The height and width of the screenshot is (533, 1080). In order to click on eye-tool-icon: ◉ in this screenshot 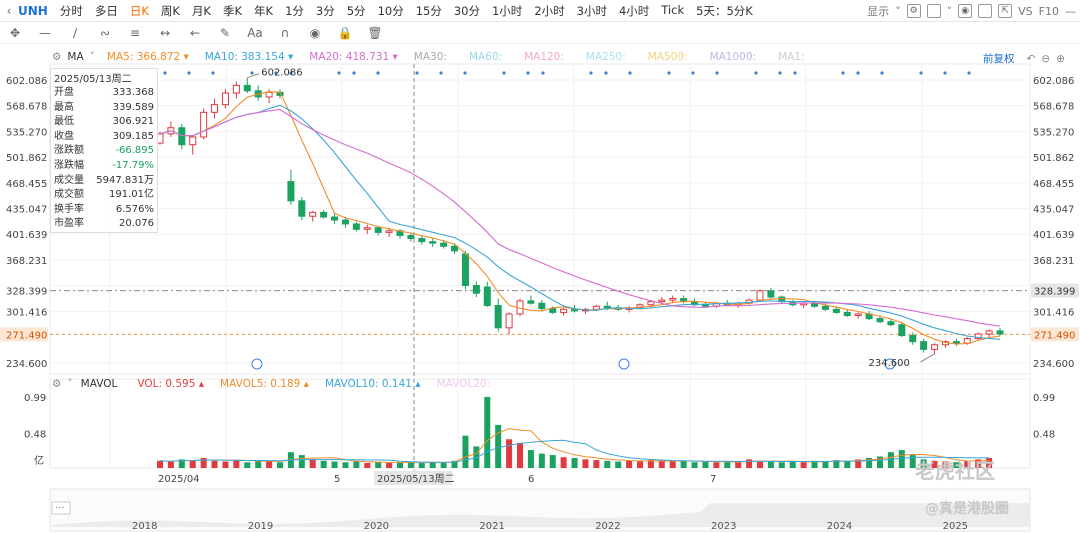, I will do `click(315, 32)`.